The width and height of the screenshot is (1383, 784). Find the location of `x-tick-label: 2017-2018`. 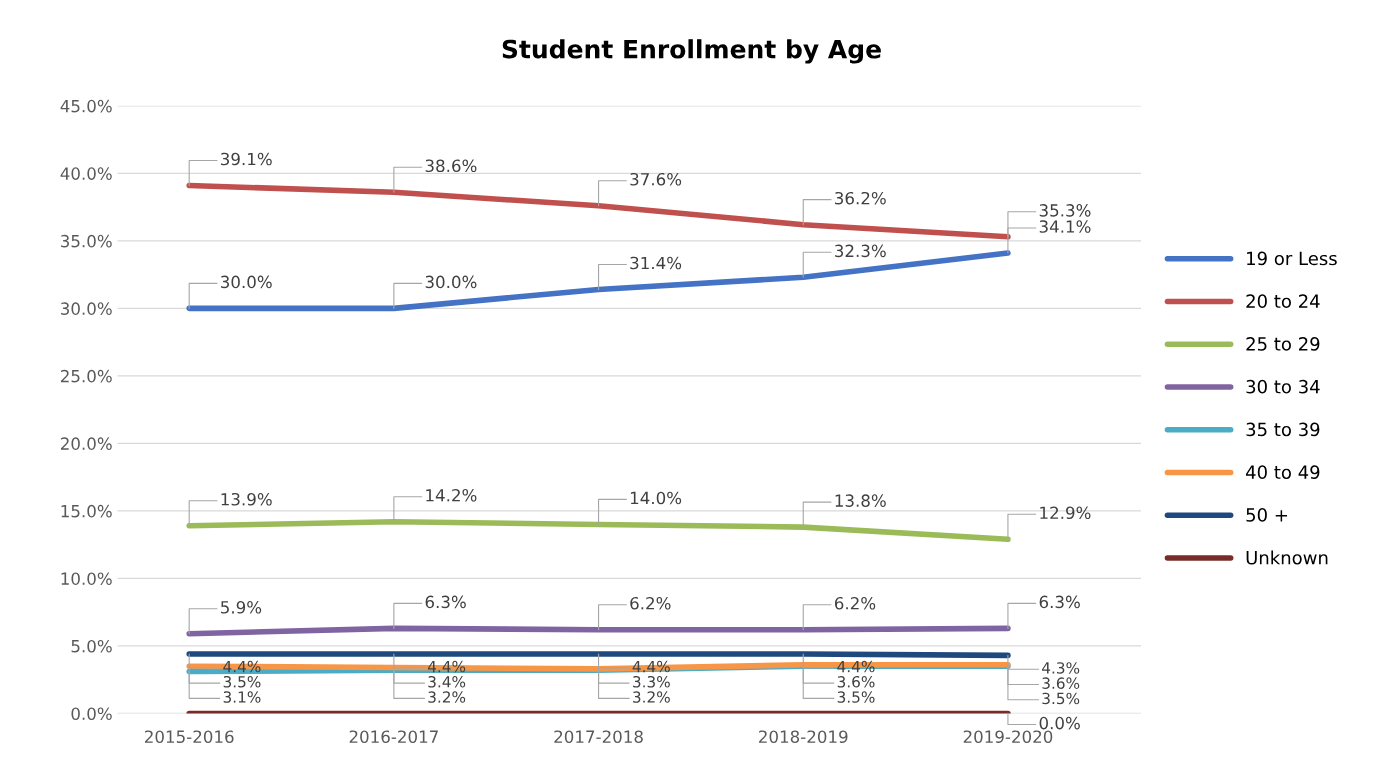

x-tick-label: 2017-2018 is located at coordinates (598, 737).